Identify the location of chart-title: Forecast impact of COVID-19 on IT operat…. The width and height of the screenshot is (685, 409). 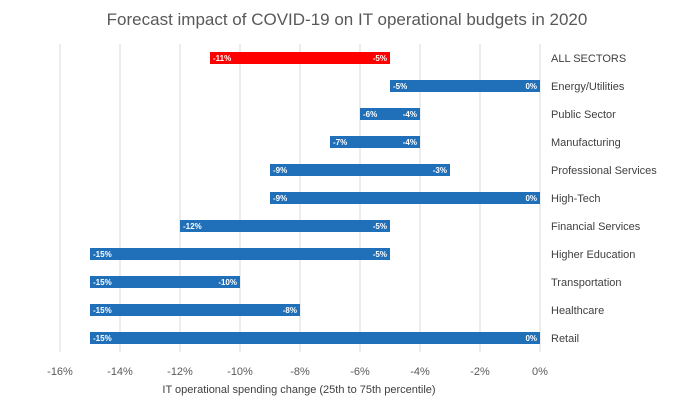
(347, 19).